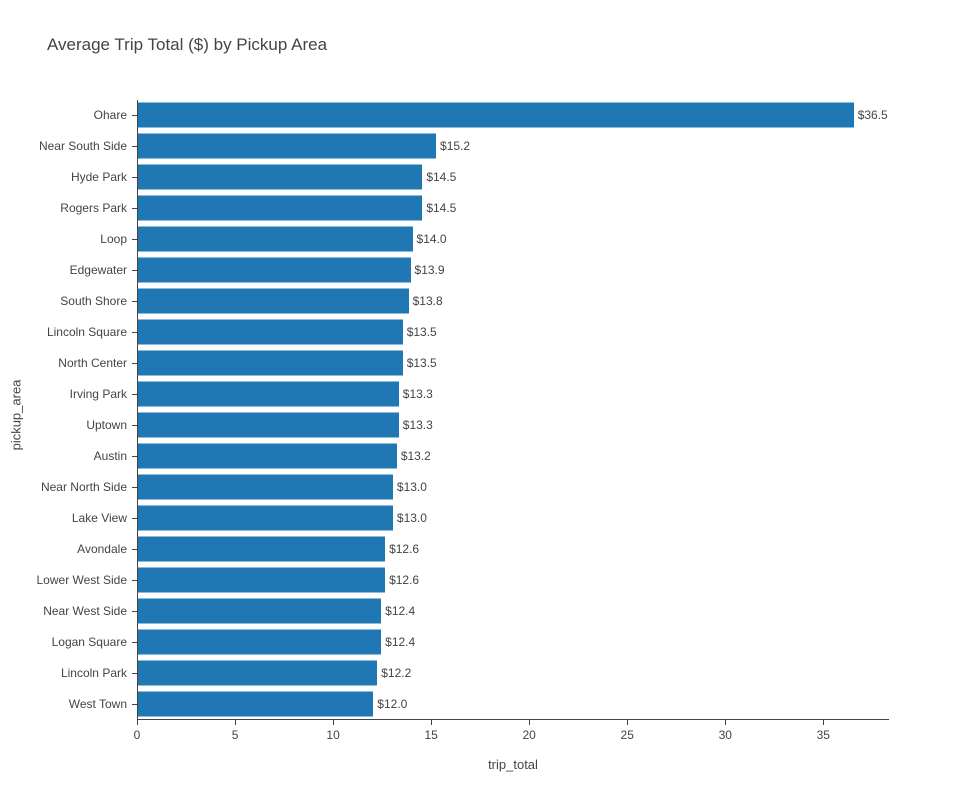 Image resolution: width=969 pixels, height=800 pixels. What do you see at coordinates (93, 208) in the screenshot?
I see `y-category-label: Rogers Park` at bounding box center [93, 208].